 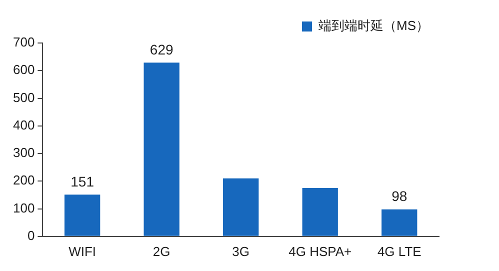 I want to click on x-tick-label: 3G, so click(x=241, y=251).